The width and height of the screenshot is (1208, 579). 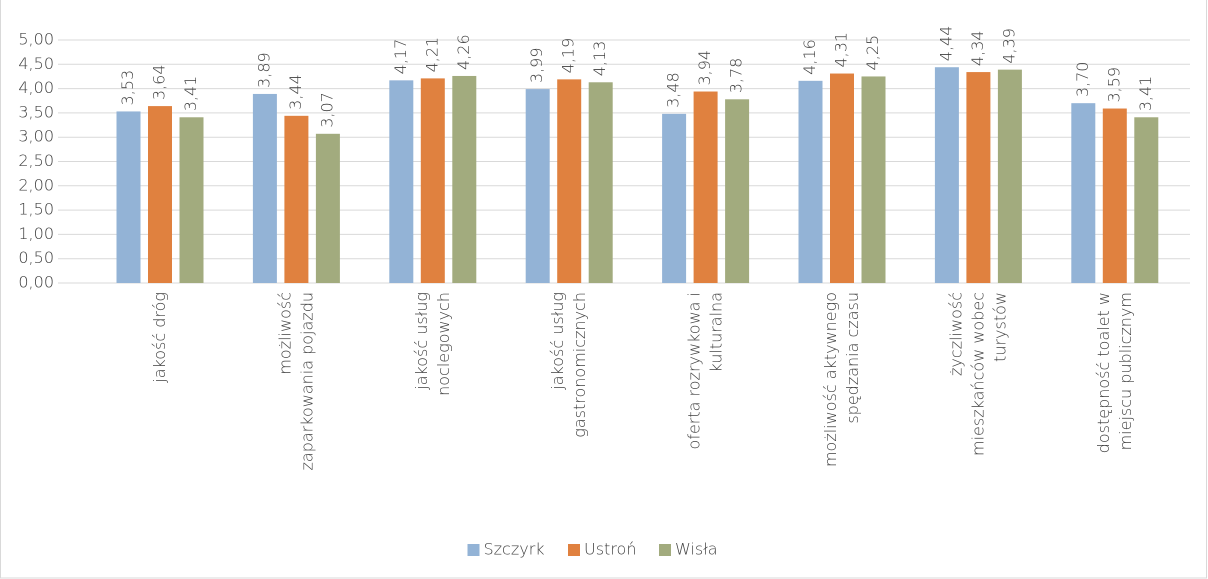 I want to click on x-tick-label: możliwość zaparkowania pojazdu, so click(x=295, y=381).